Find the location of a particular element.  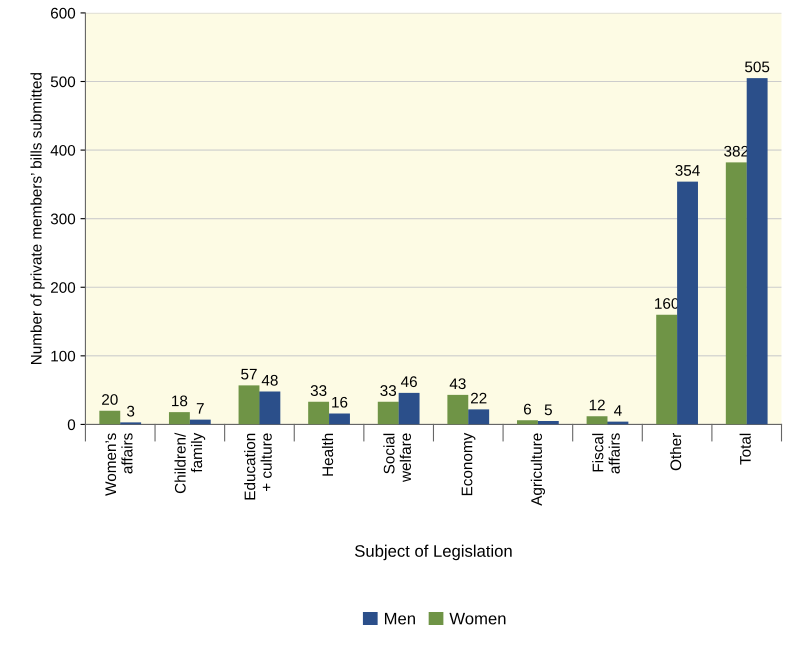

x-tick-label: Agriculture is located at coordinates (537, 469).